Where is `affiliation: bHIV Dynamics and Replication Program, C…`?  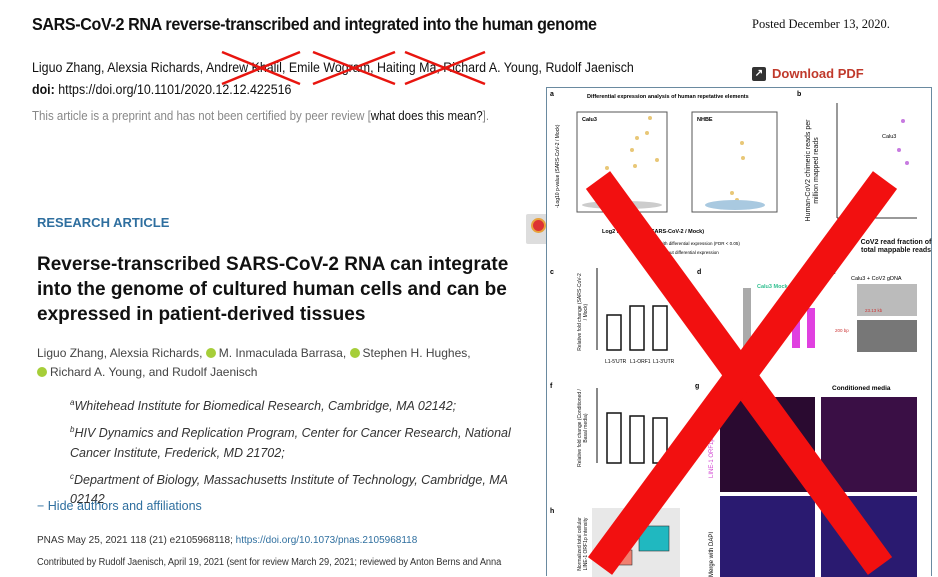 affiliation: bHIV Dynamics and Replication Program, C… is located at coordinates (305, 441).